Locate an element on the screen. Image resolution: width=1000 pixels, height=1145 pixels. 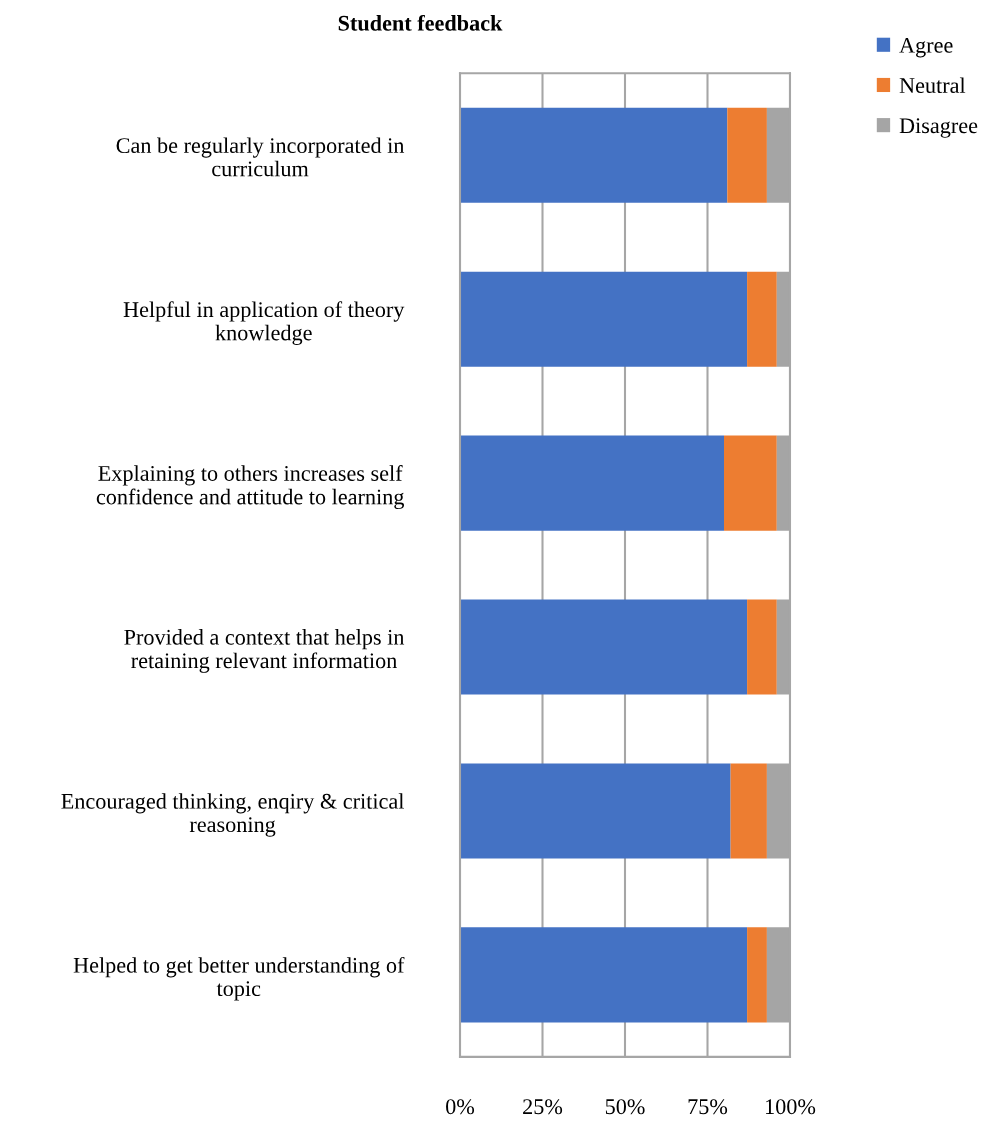
y-tick-label: Helped to get better understanding of topic is located at coordinates (239, 978).